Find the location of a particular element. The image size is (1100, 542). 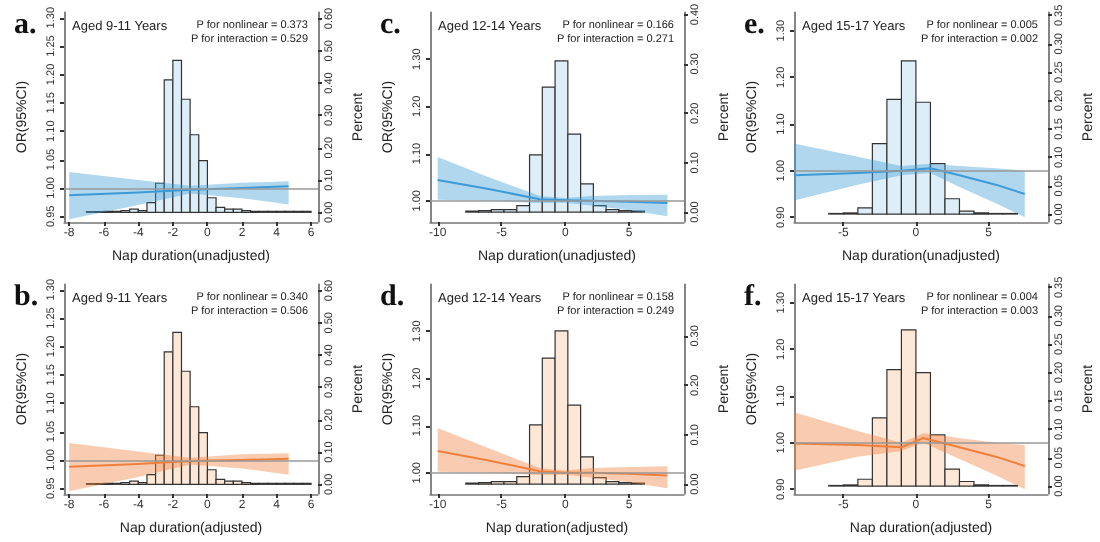

chart-title: d. is located at coordinates (391, 296).